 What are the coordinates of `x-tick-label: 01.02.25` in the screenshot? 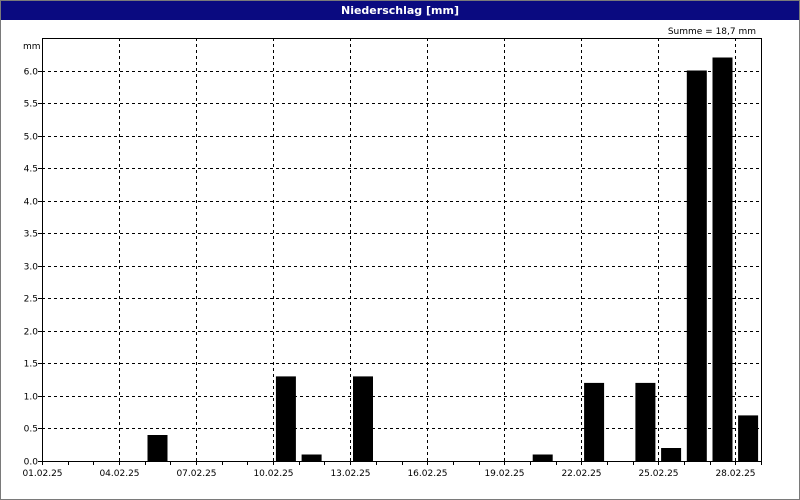 It's located at (42, 474).